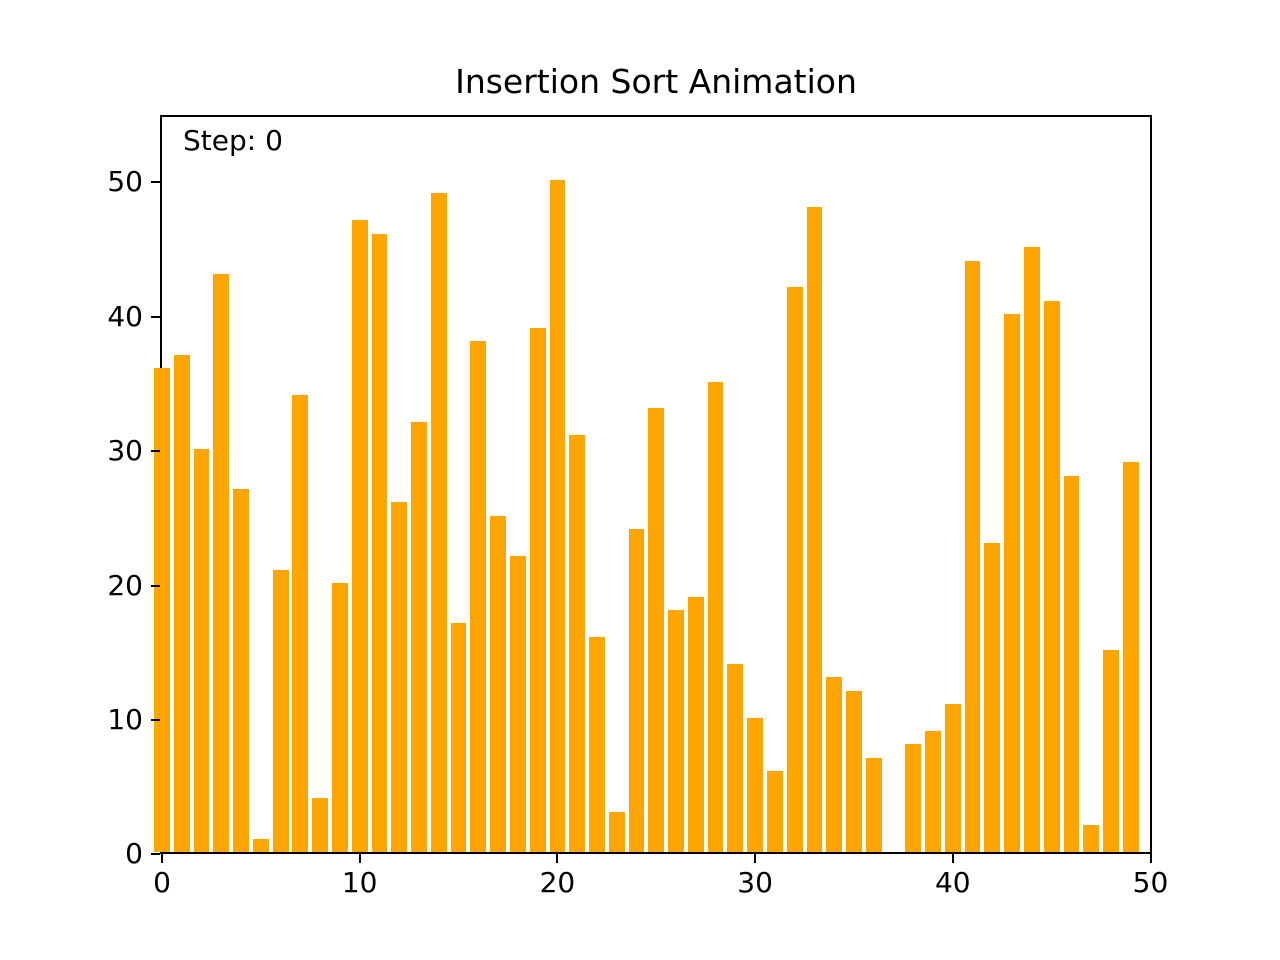  Describe the element at coordinates (755, 882) in the screenshot. I see `x-tick-label: 30` at that location.